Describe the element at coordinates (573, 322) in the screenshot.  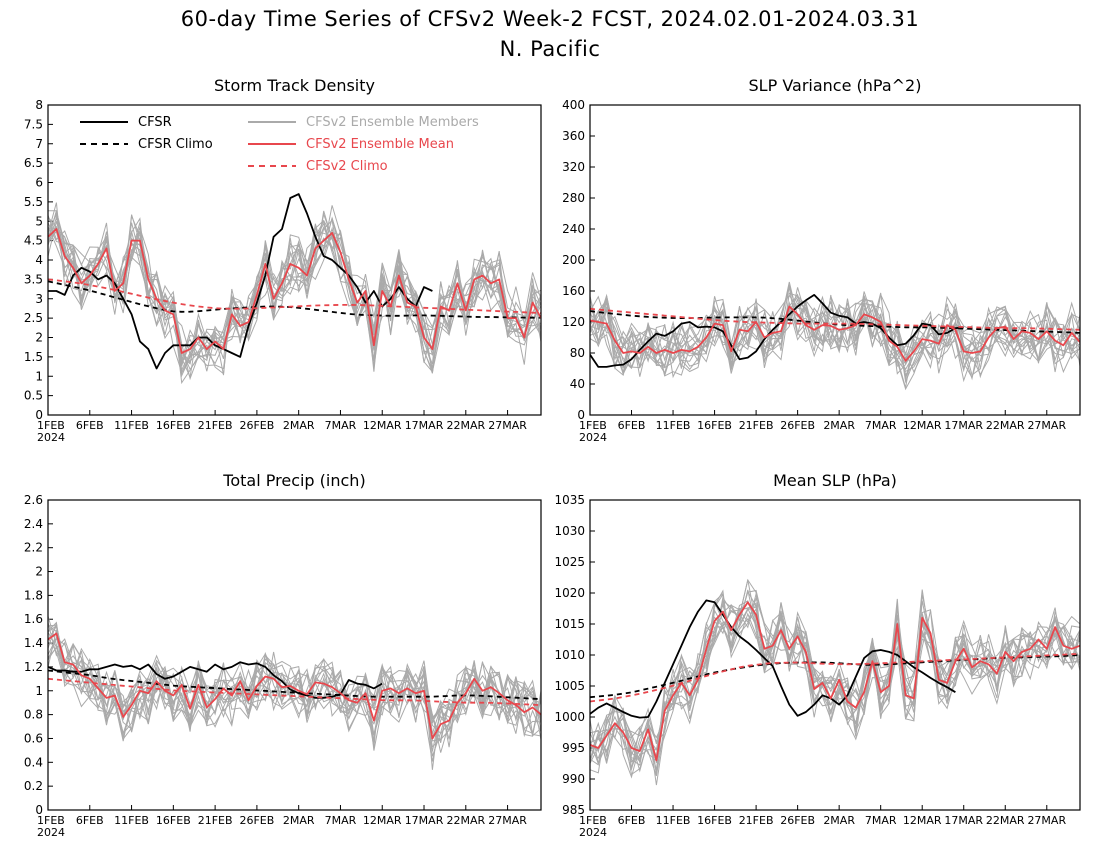
I see `y-tick-label: 120` at that location.